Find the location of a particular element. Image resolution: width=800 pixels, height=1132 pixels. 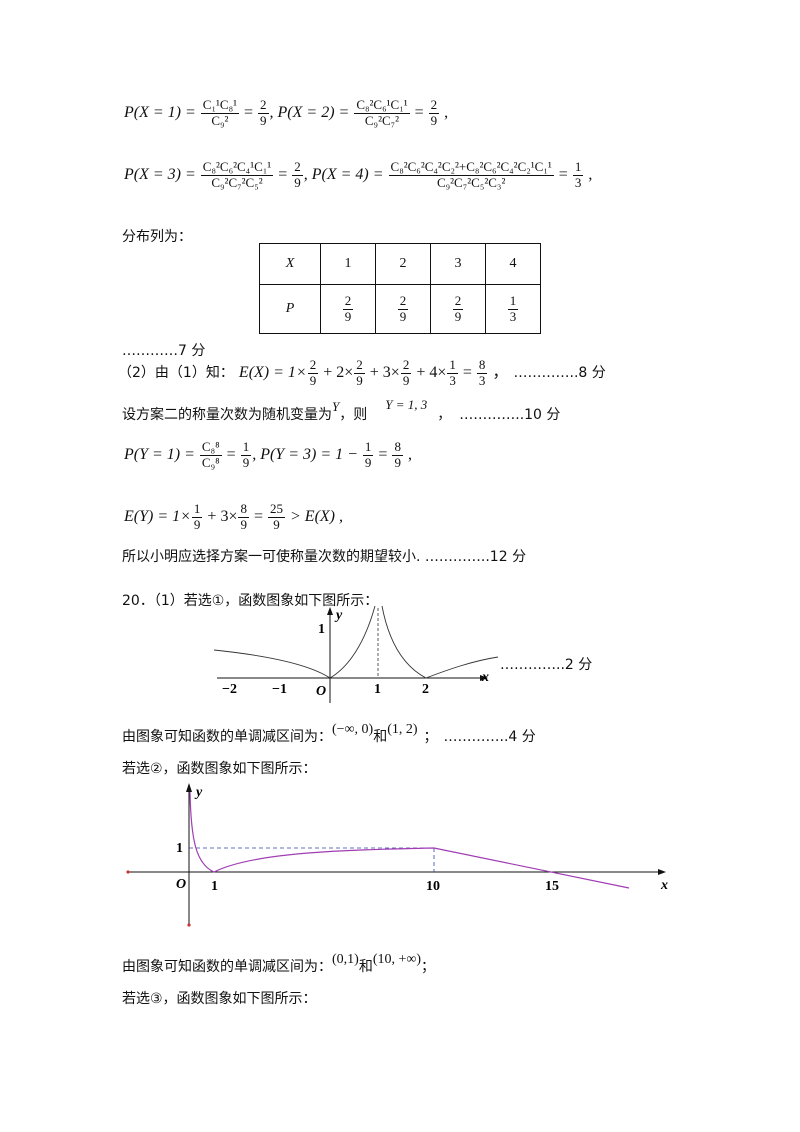

decreasing-interval-1: 由图象可知函数的单调减区间为：(−∞, 0)和(1, 2)； …………..4 分 is located at coordinates (329, 733).